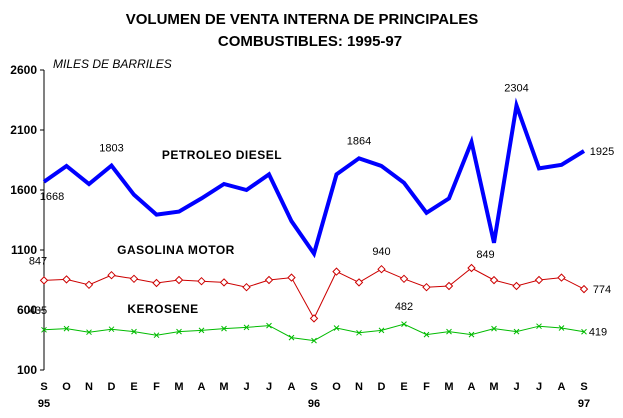 The height and width of the screenshot is (418, 623). What do you see at coordinates (38, 311) in the screenshot?
I see `data-label-kerosene: 435` at bounding box center [38, 311].